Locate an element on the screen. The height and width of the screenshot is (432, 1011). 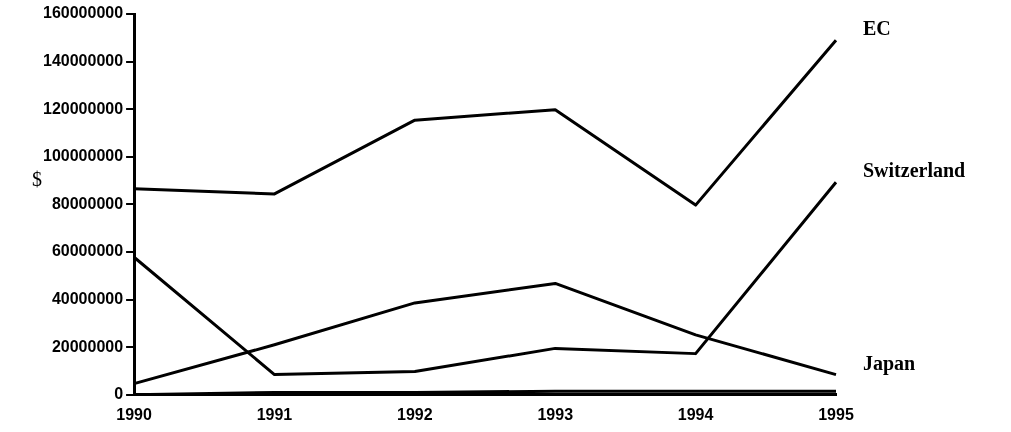
y-tick-label: 120000000 is located at coordinates (83, 108).